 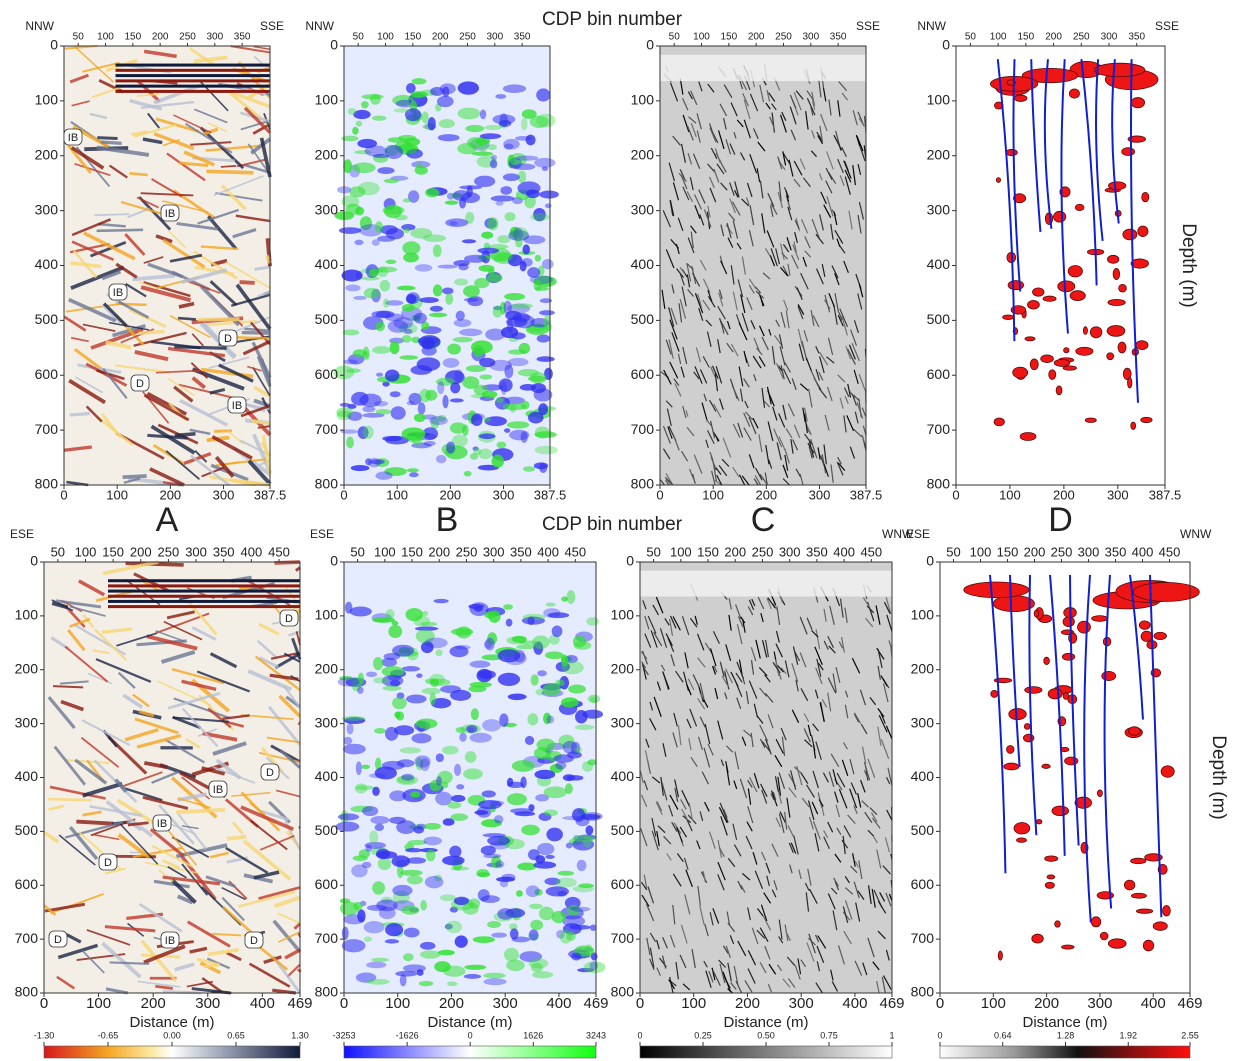 I want to click on depth-tick-label: 700, so click(x=327, y=938).